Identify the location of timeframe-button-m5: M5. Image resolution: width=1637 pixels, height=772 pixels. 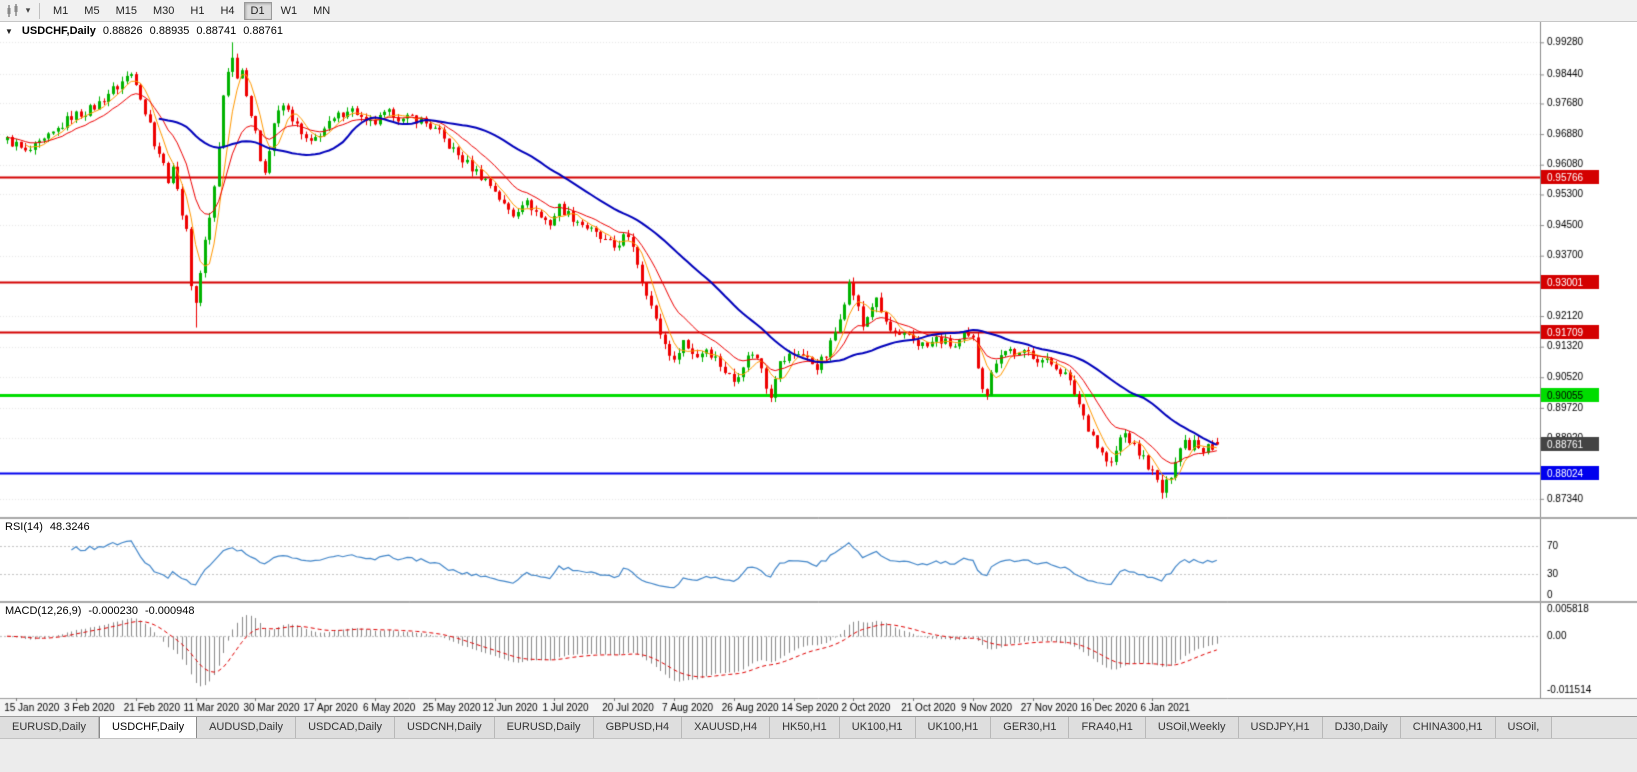
(92, 10).